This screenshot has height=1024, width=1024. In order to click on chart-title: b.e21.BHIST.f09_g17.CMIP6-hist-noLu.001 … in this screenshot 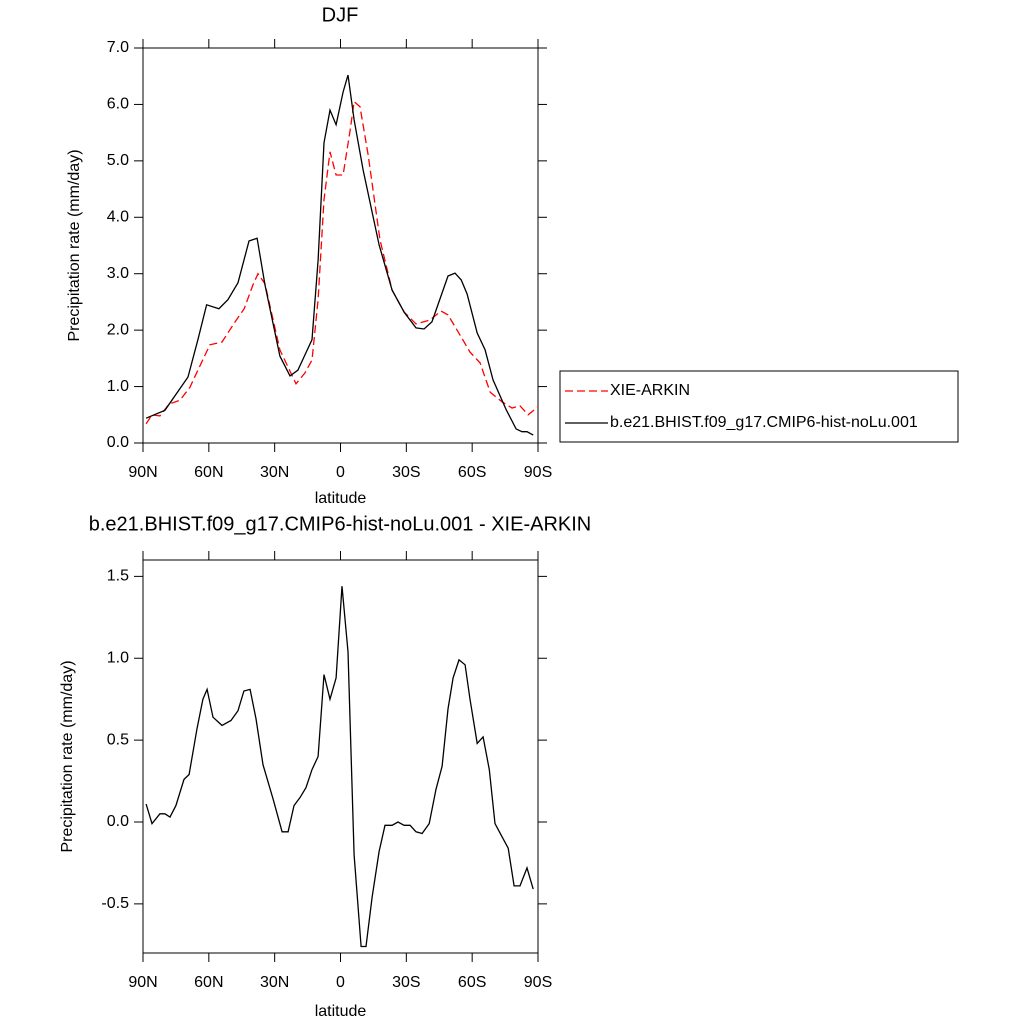, I will do `click(340, 524)`.